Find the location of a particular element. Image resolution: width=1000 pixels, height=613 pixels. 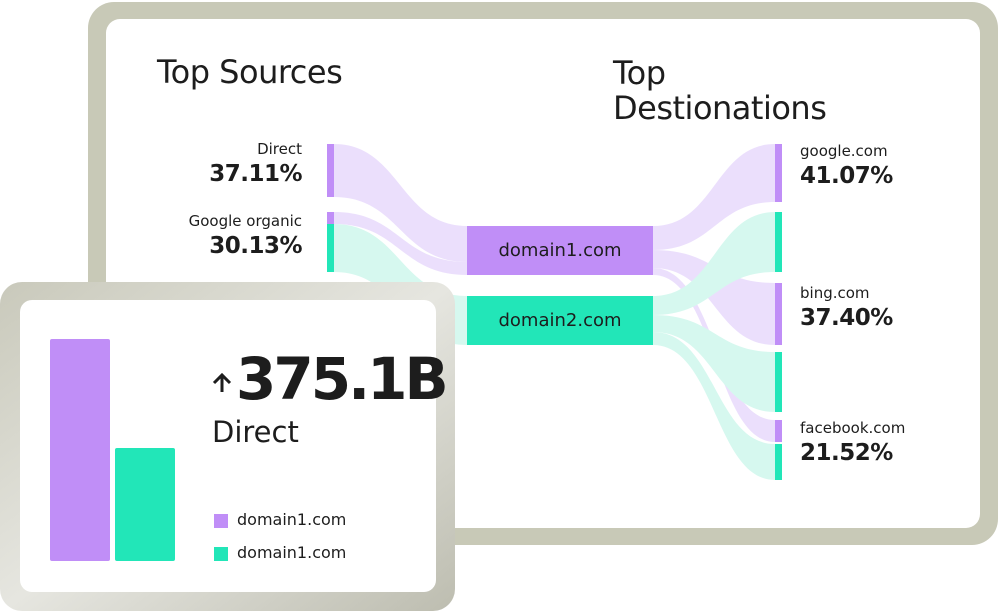

destination-percent: 21.52% is located at coordinates (846, 453).